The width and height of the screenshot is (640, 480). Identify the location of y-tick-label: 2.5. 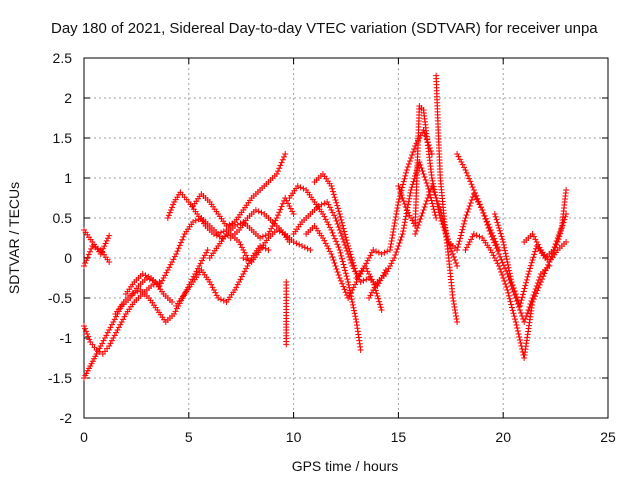
(63, 58).